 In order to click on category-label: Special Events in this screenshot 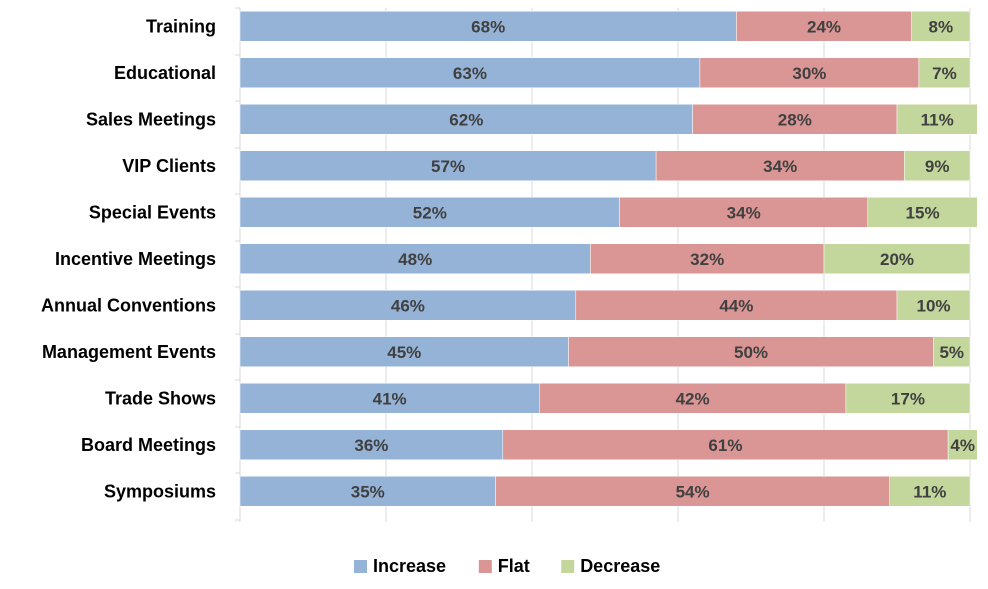, I will do `click(152, 212)`.